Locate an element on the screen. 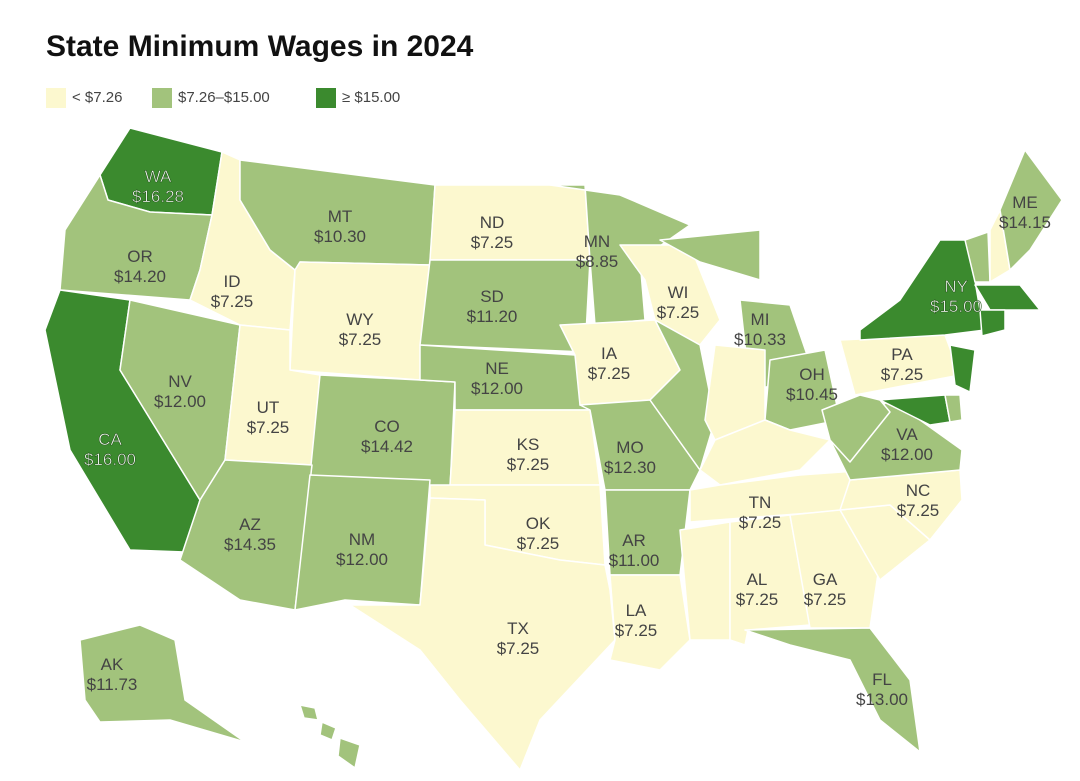  state-label: NE $12.00 is located at coordinates (497, 378).